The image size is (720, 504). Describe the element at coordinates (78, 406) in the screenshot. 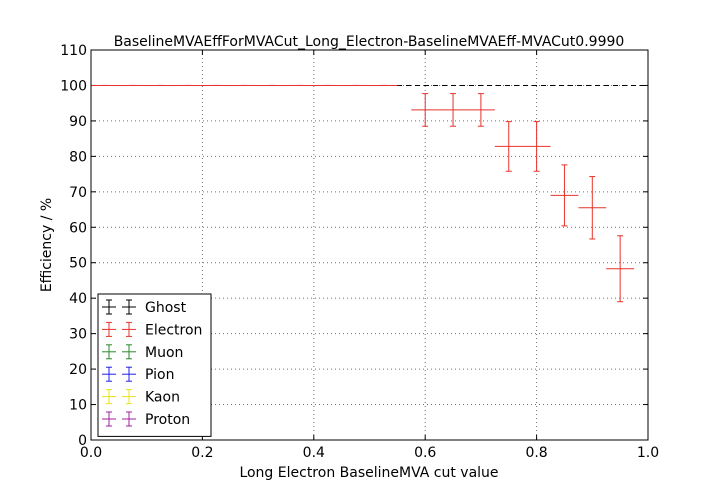

I see `y-tick-label: 10` at that location.